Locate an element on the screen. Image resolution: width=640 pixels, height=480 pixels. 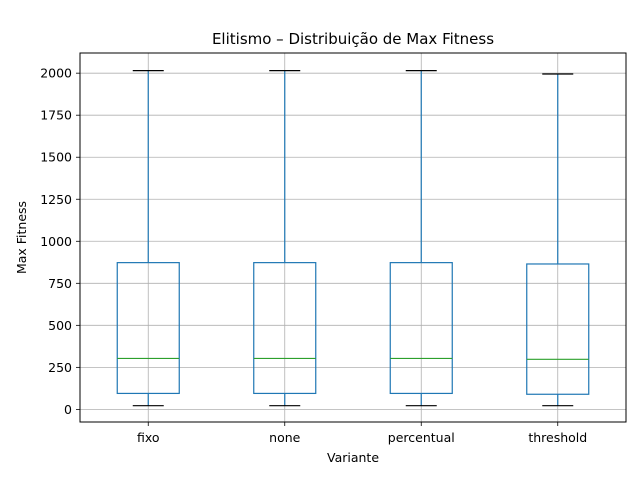
box-percentual is located at coordinates (421, 238).